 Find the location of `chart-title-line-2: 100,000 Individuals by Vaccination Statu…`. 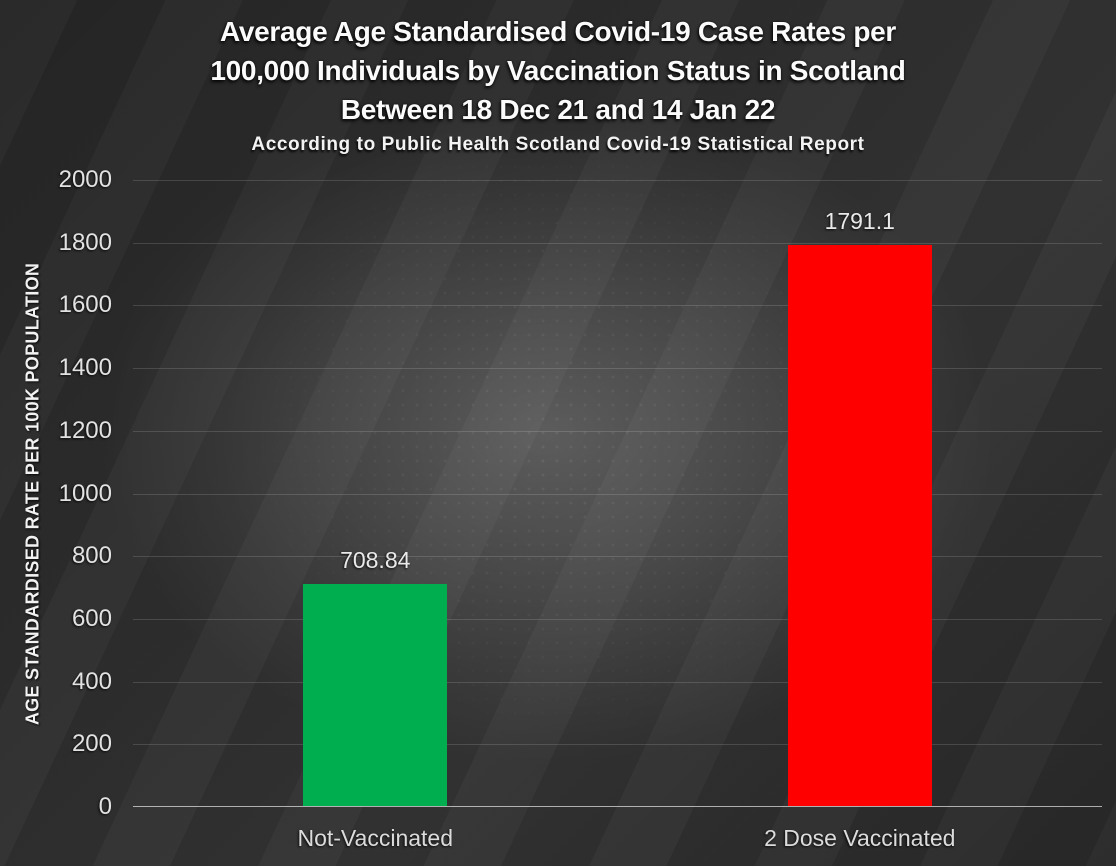

chart-title-line-2: 100,000 Individuals by Vaccination Statu… is located at coordinates (558, 70).